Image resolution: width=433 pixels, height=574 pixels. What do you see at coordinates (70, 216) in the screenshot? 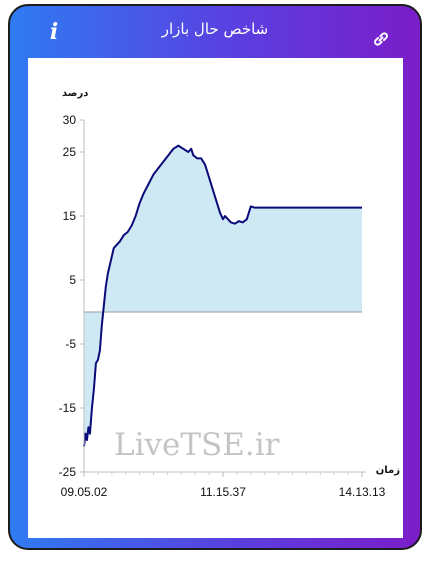
I see `y-tick-label: 15` at bounding box center [70, 216].